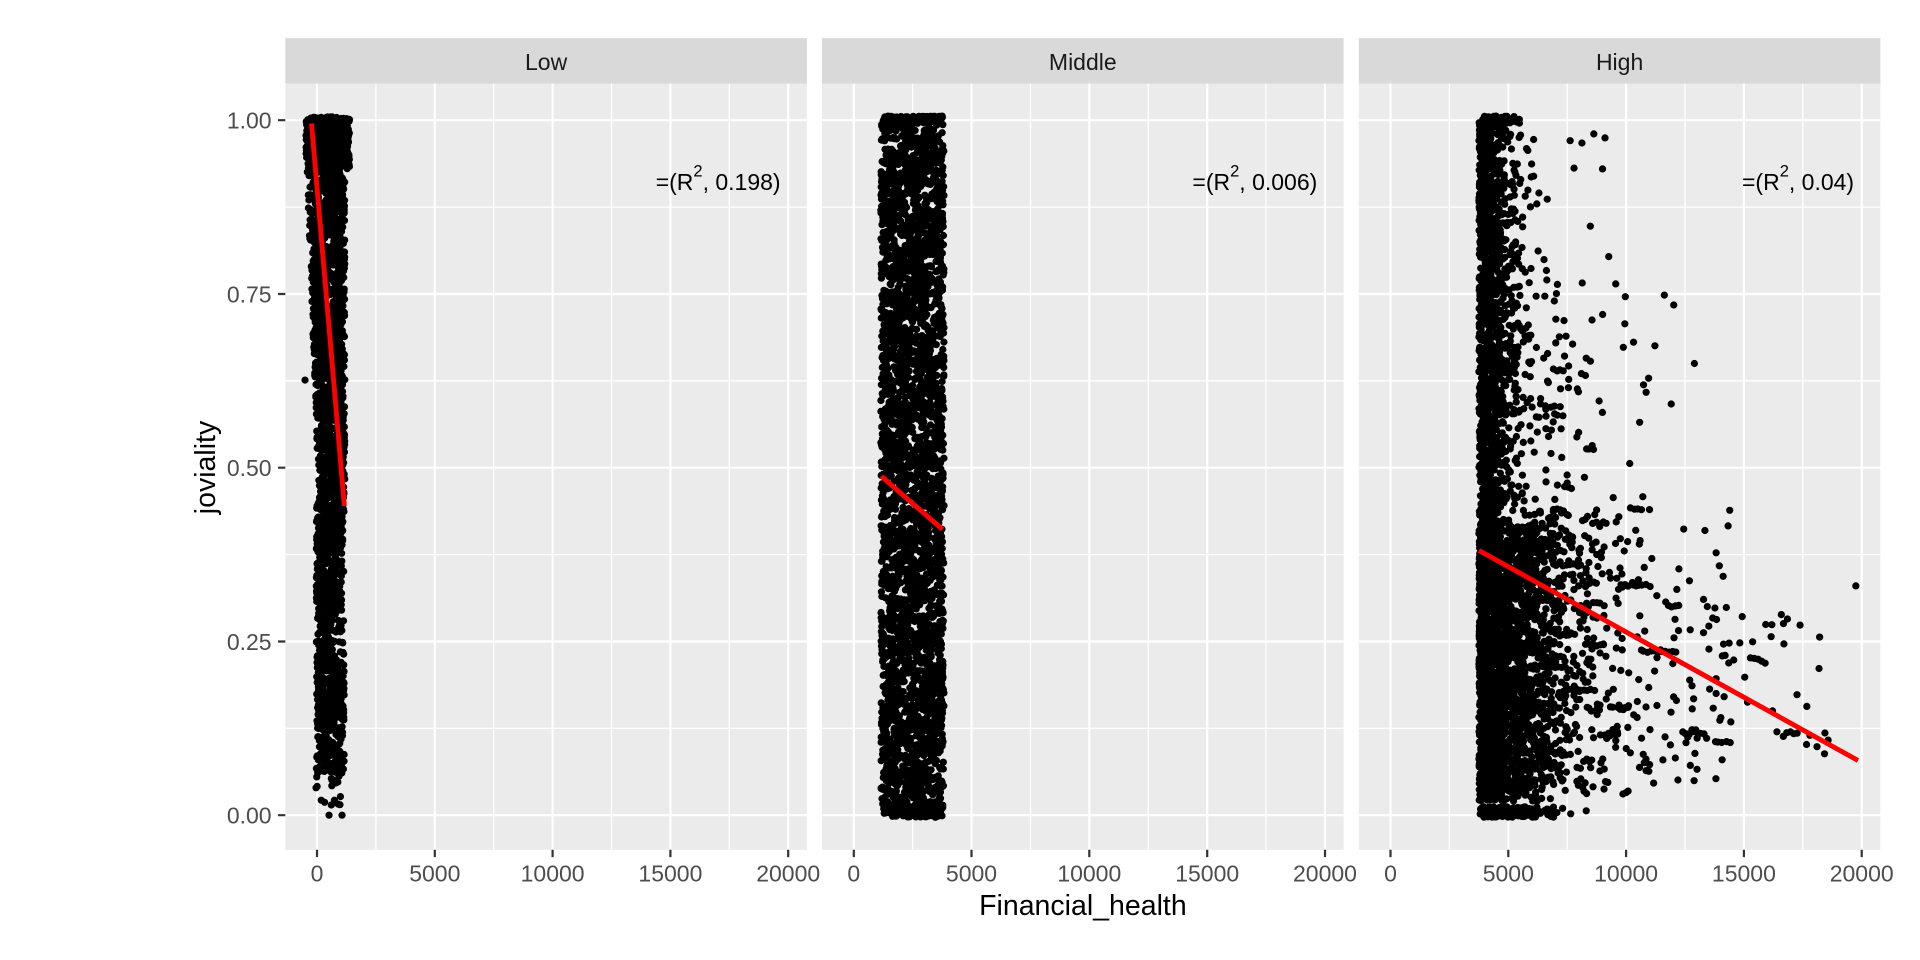  What do you see at coordinates (249, 294) in the screenshot?
I see `svg-text: 0.75` at bounding box center [249, 294].